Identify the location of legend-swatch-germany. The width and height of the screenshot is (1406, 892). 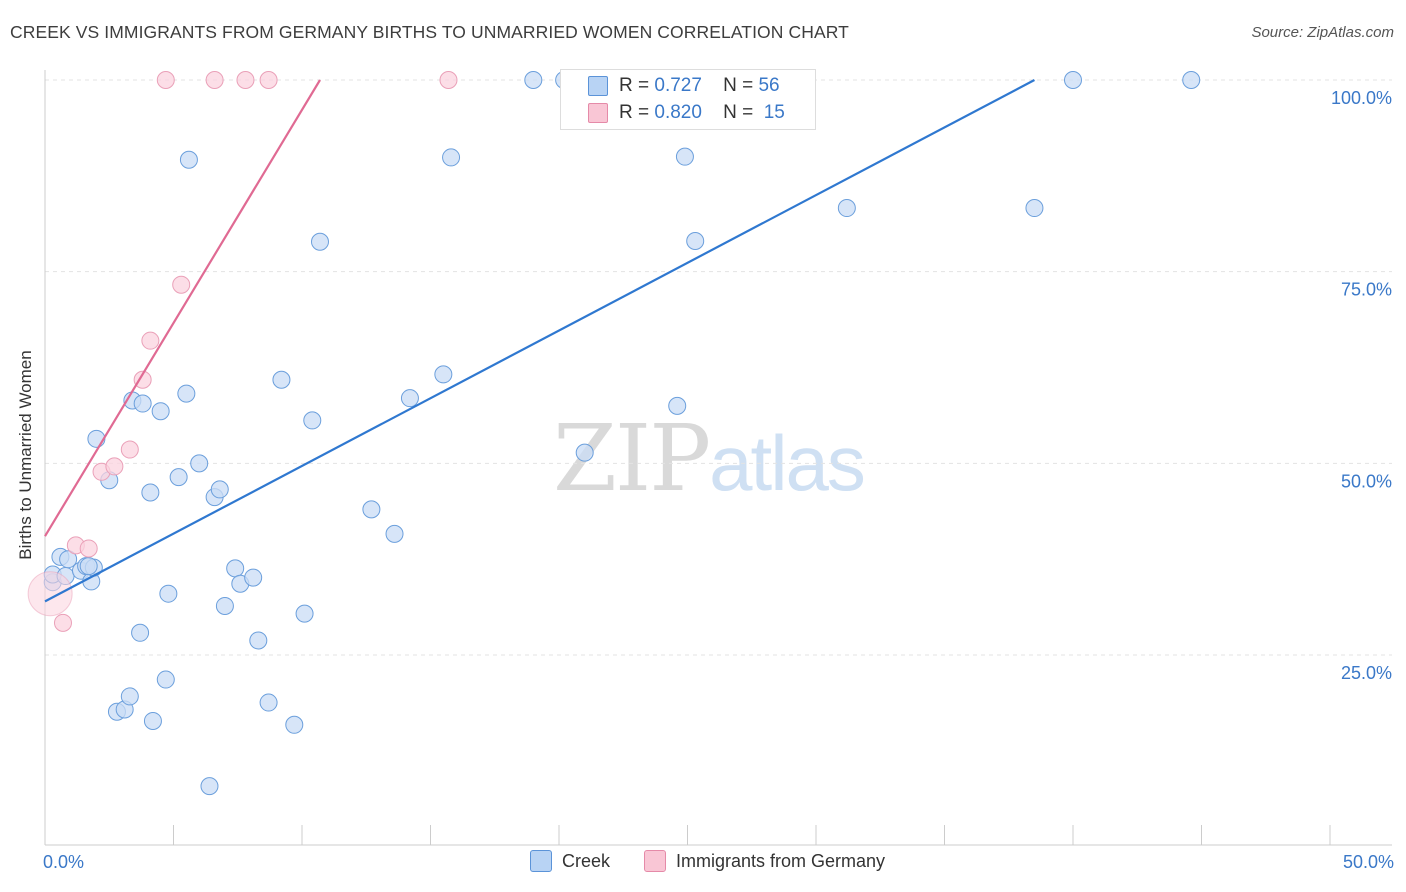
(598, 113).